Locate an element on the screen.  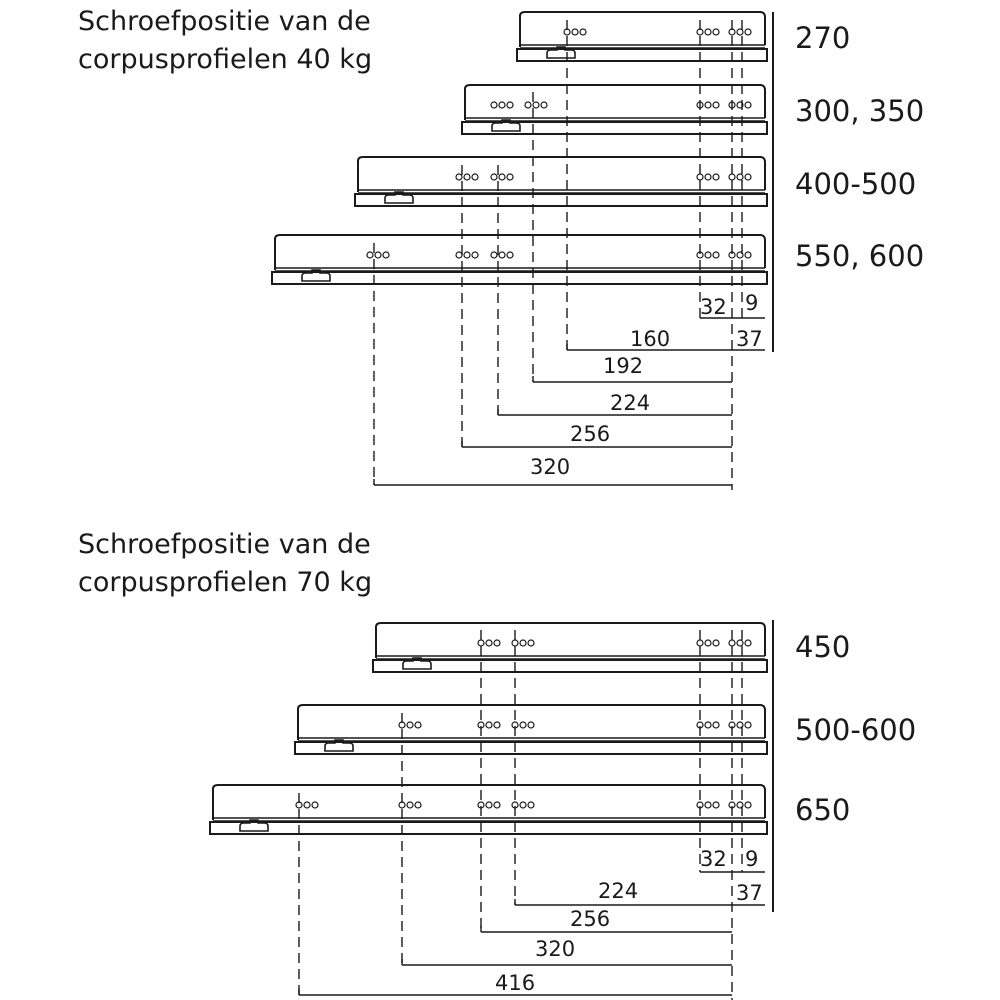
rail-length-label: 300, 350 is located at coordinates (859, 111).